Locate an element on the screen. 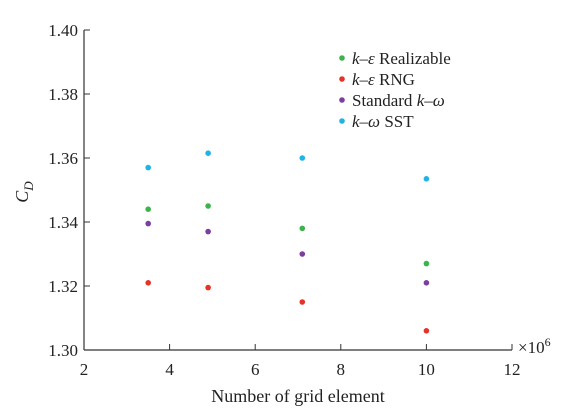  y-tick-label: 1.30 is located at coordinates (63, 350).